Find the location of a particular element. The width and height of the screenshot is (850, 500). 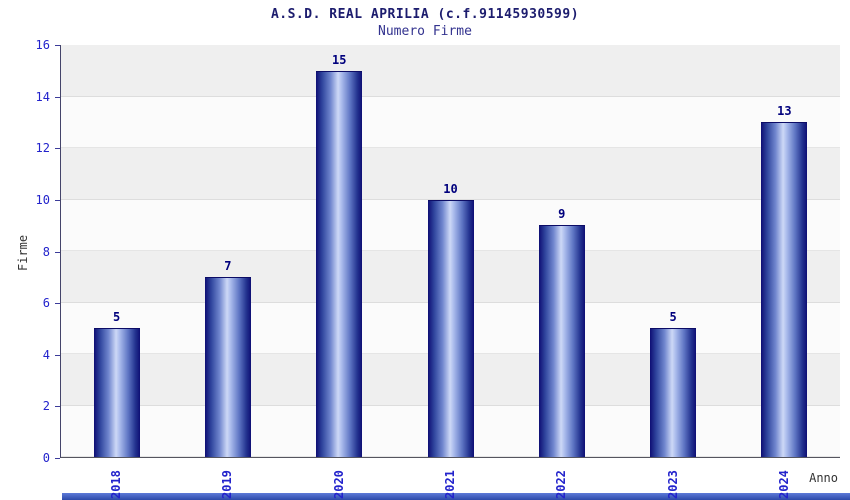

bar-2024: 13 is located at coordinates (784, 280).